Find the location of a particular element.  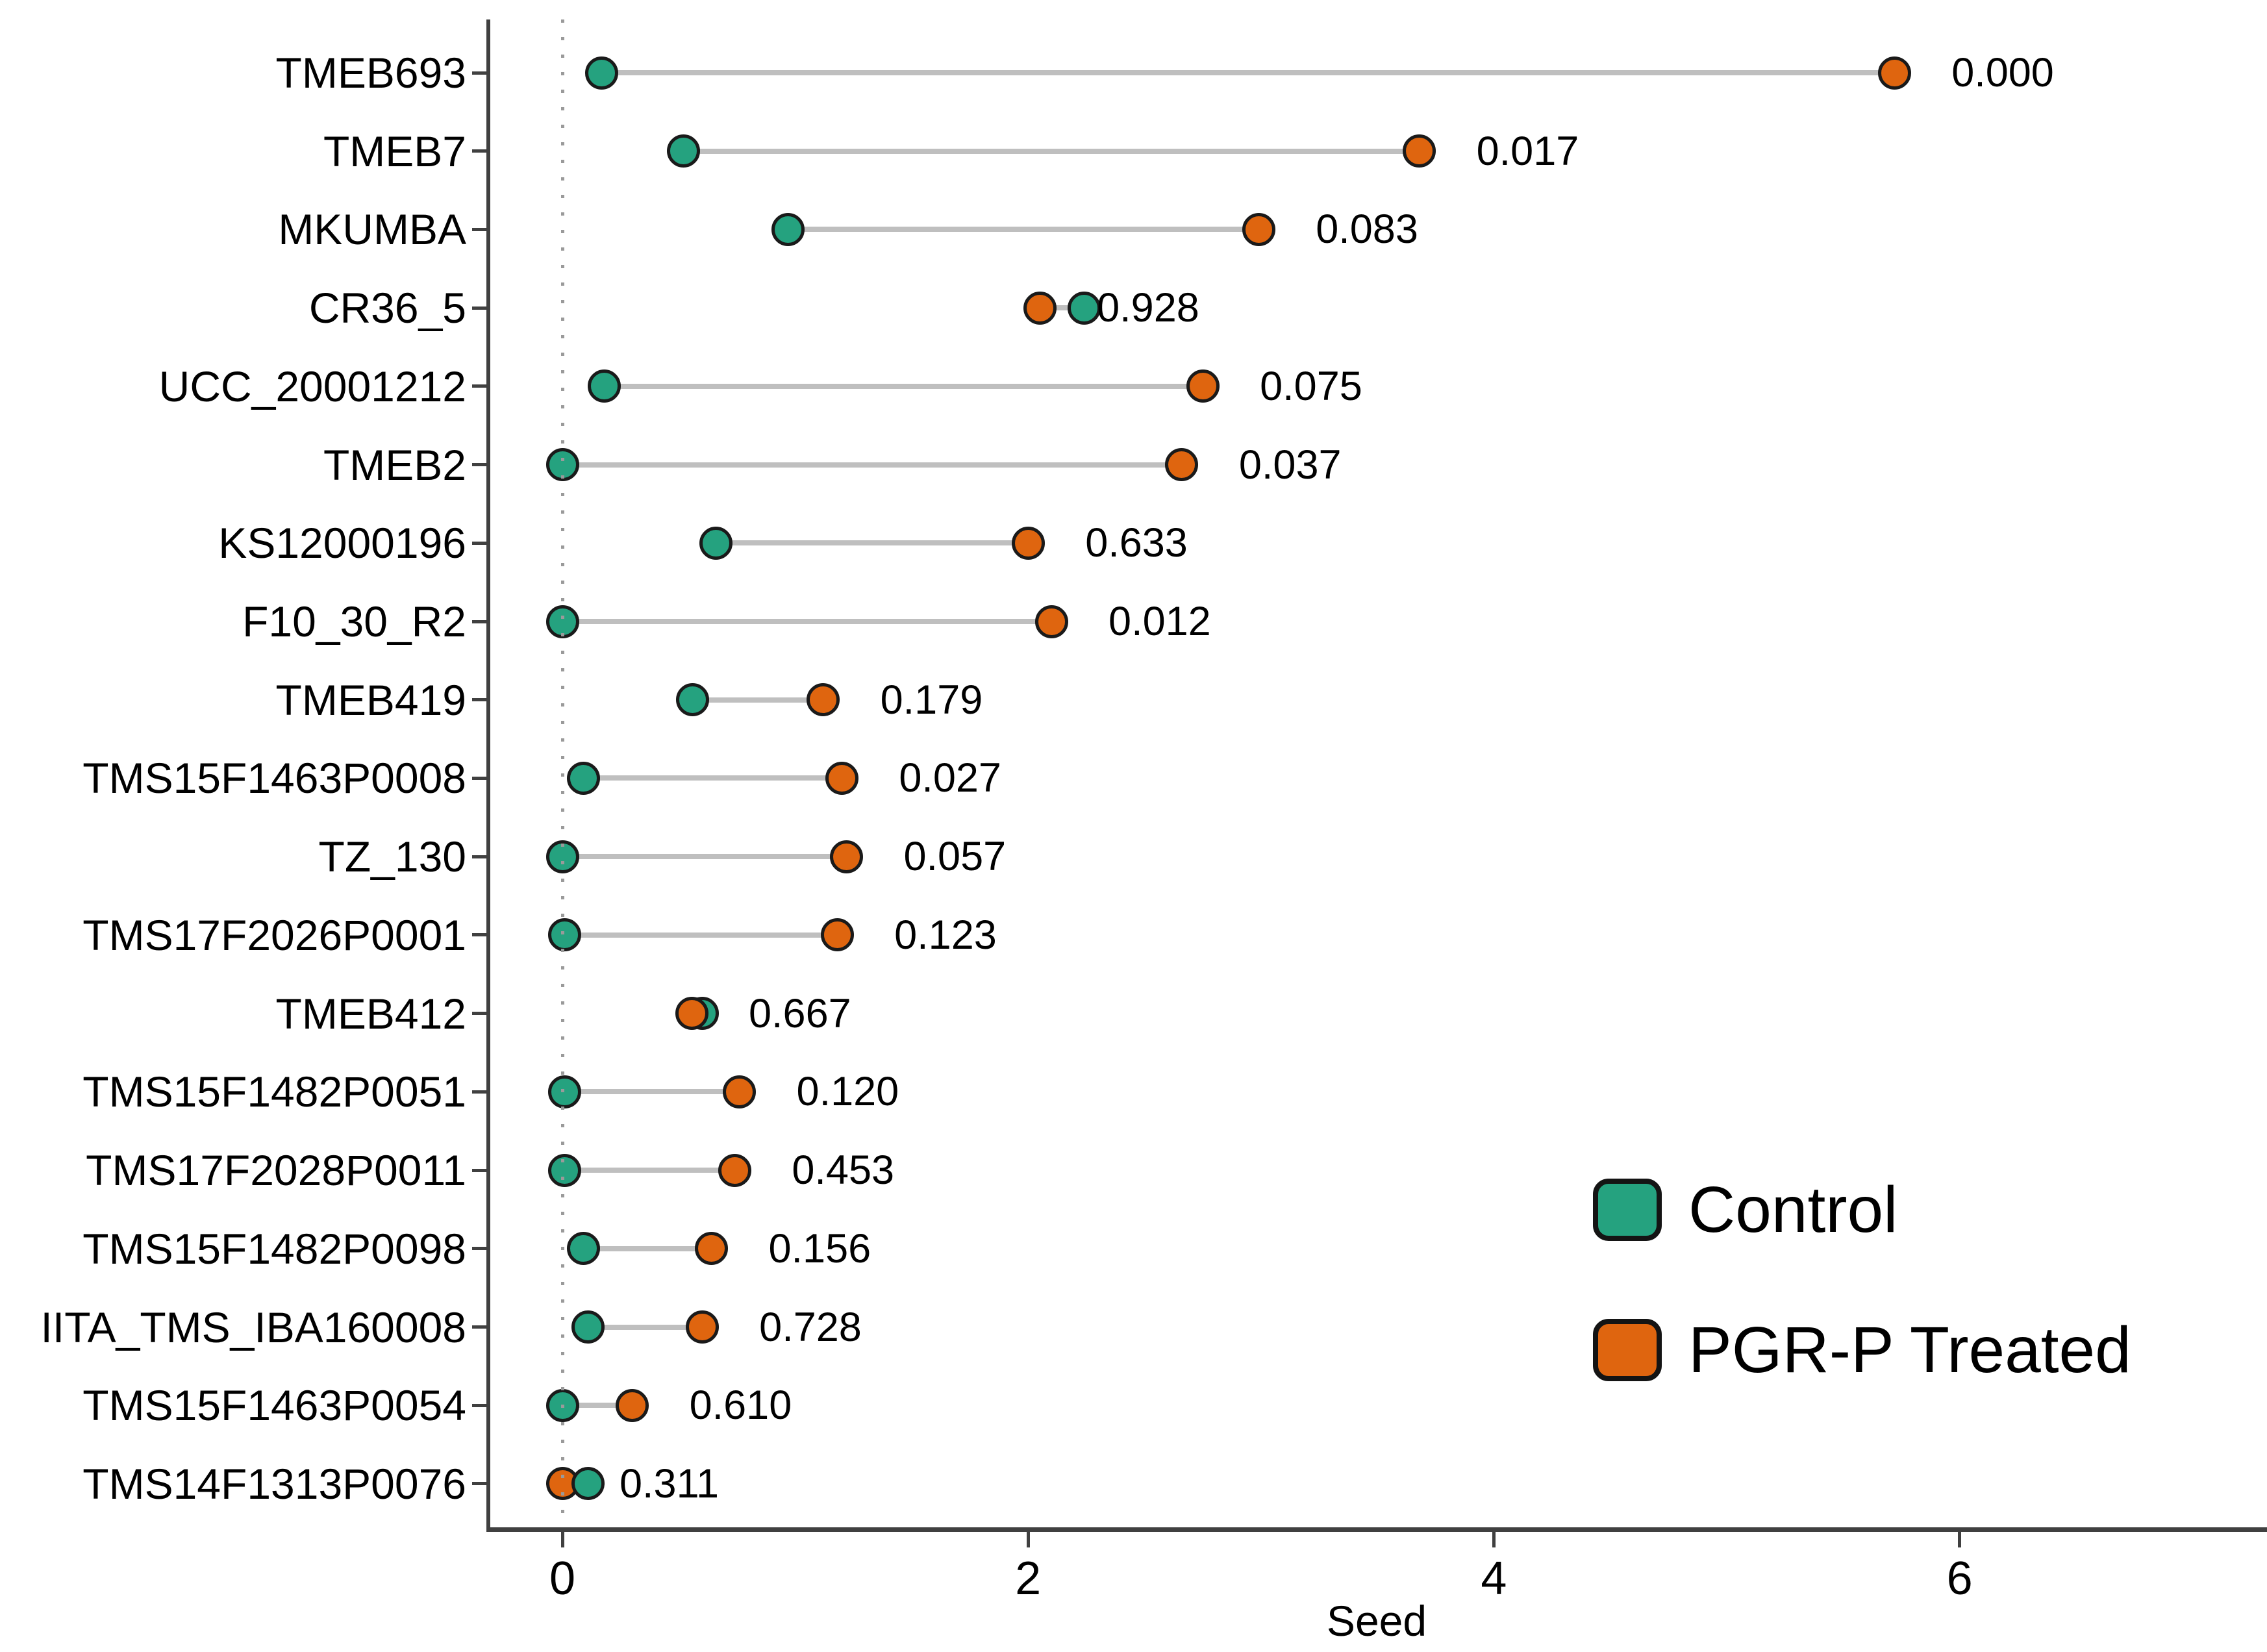

p-value-label: 0.012 is located at coordinates (1159, 622).